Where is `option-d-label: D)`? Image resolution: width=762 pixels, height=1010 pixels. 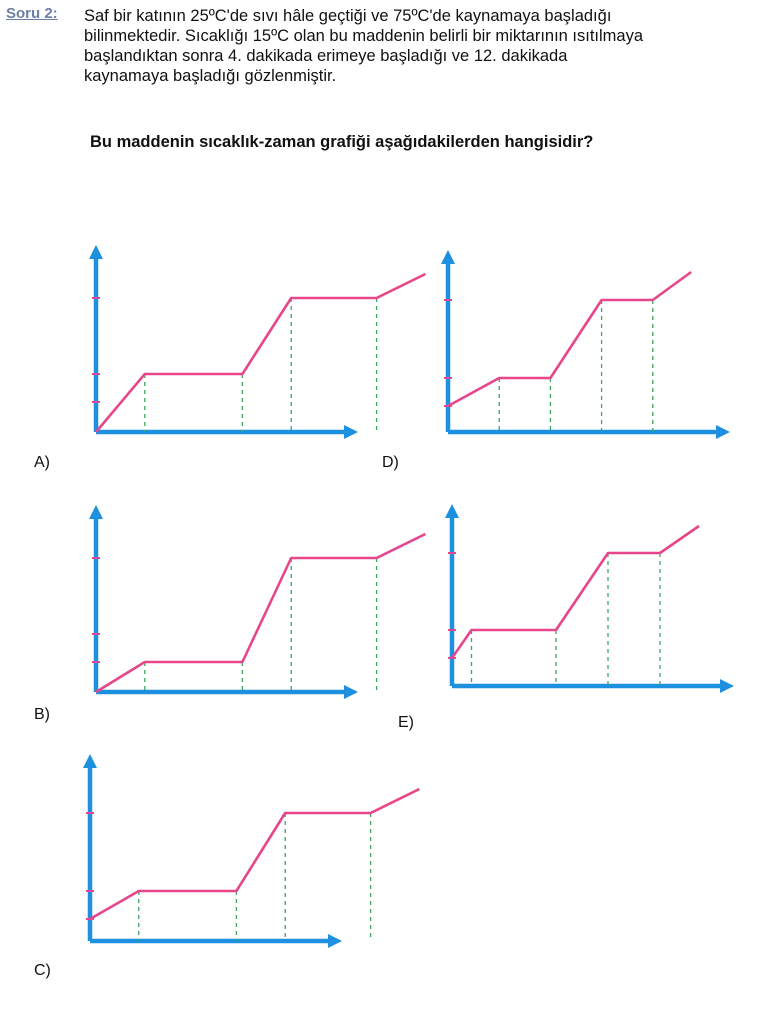
option-d-label: D) is located at coordinates (390, 462).